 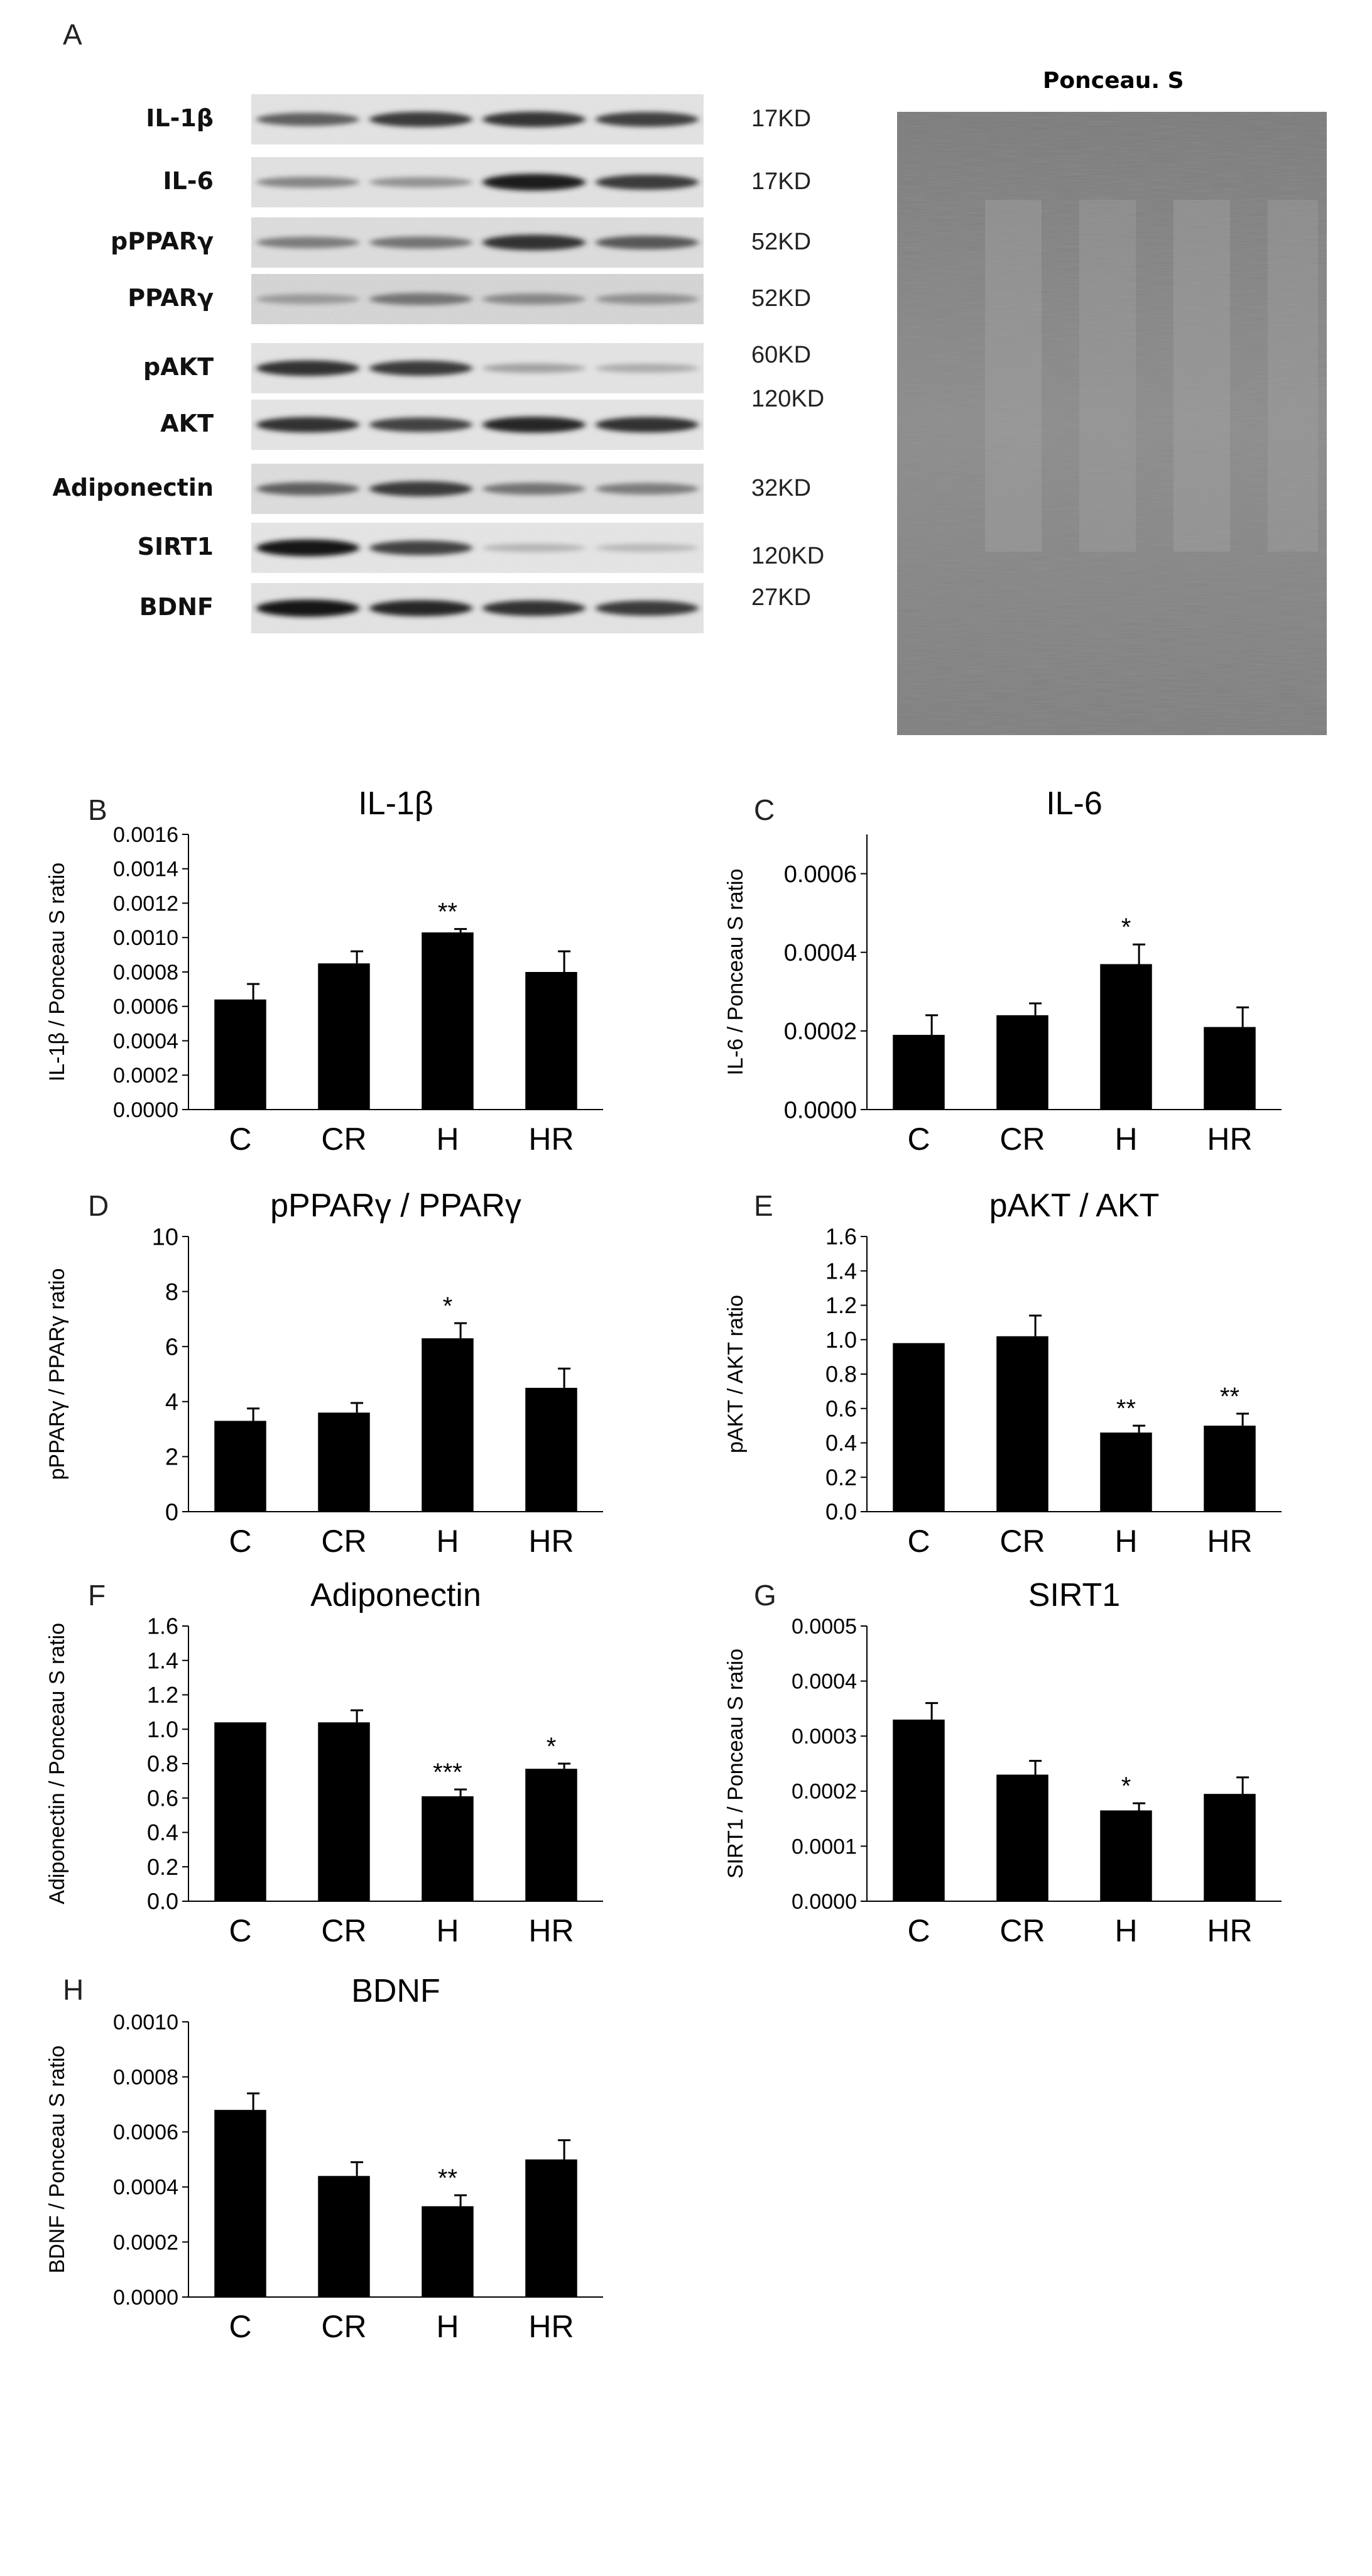 I want to click on y-tick-label: 0.0012, so click(x=145, y=904).